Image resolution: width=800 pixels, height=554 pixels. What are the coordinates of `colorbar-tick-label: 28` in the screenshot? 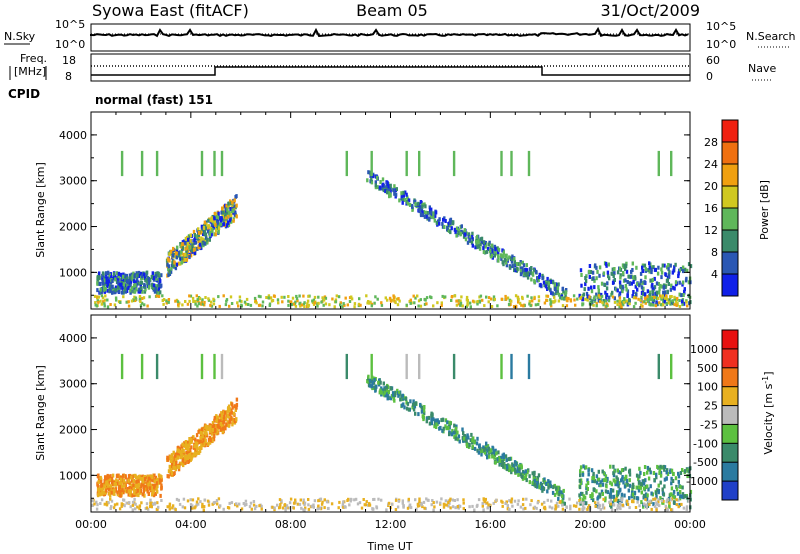 It's located at (711, 142).